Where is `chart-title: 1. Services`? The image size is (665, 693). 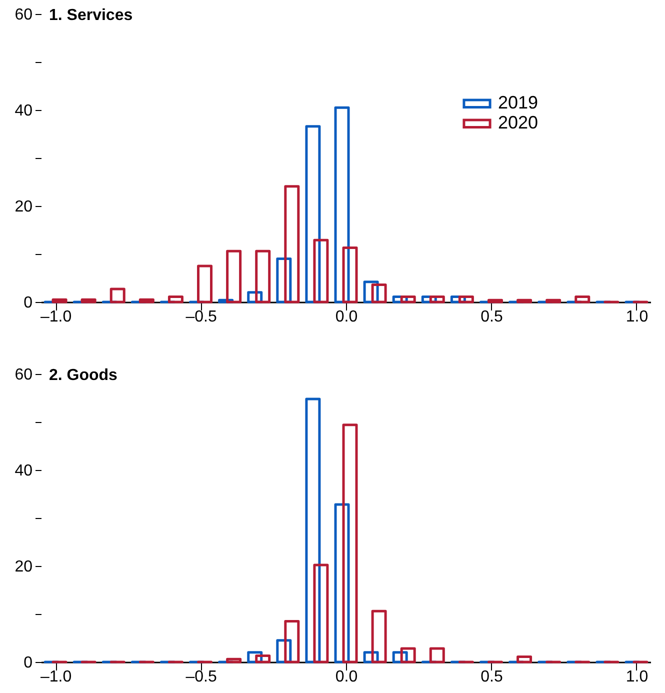 chart-title: 1. Services is located at coordinates (91, 15).